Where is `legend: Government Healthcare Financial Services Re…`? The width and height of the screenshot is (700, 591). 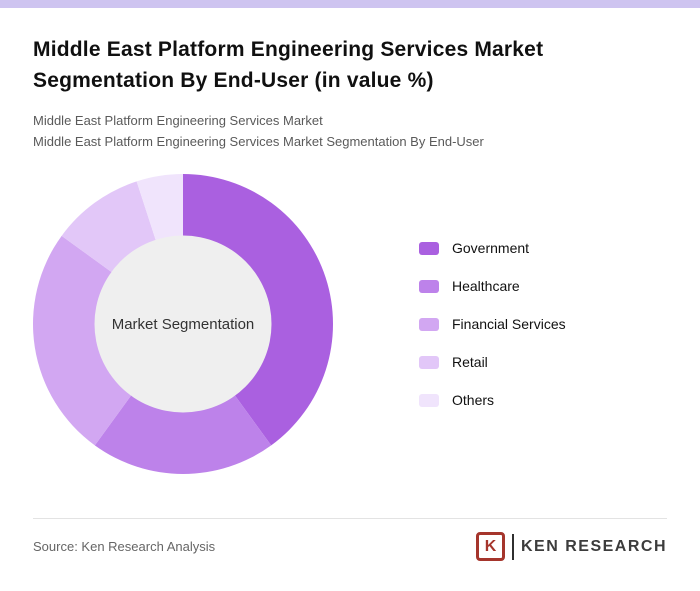
legend: Government Healthcare Financial Services Re… is located at coordinates (492, 356).